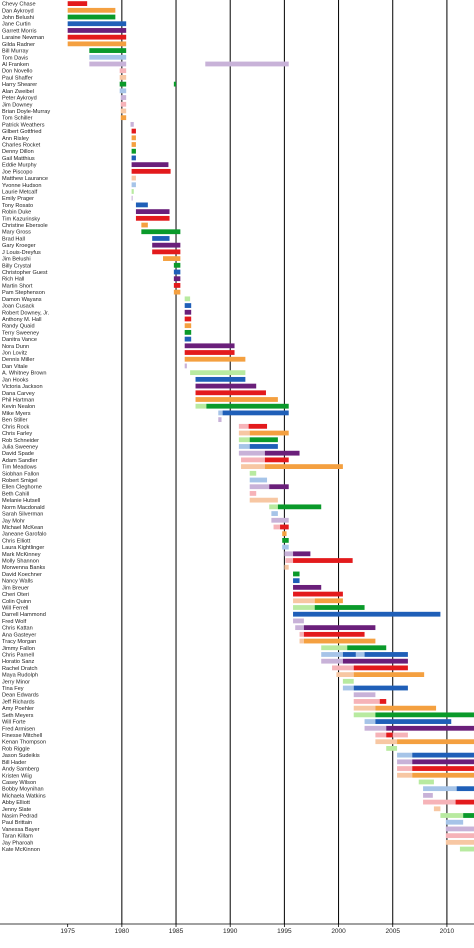 This screenshot has width=474, height=948. What do you see at coordinates (17, 434) in the screenshot?
I see `cast-name-label: Chris Farley` at bounding box center [17, 434].